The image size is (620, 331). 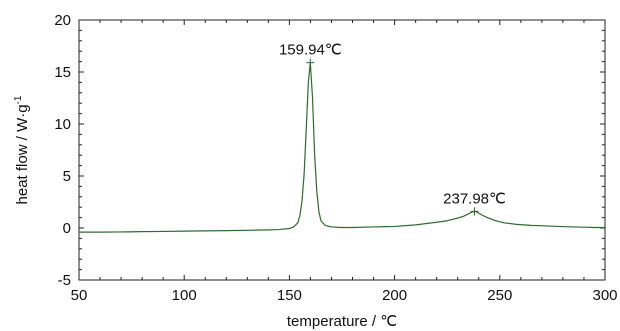 What do you see at coordinates (62, 124) in the screenshot?
I see `y-tick-label: 10` at bounding box center [62, 124].